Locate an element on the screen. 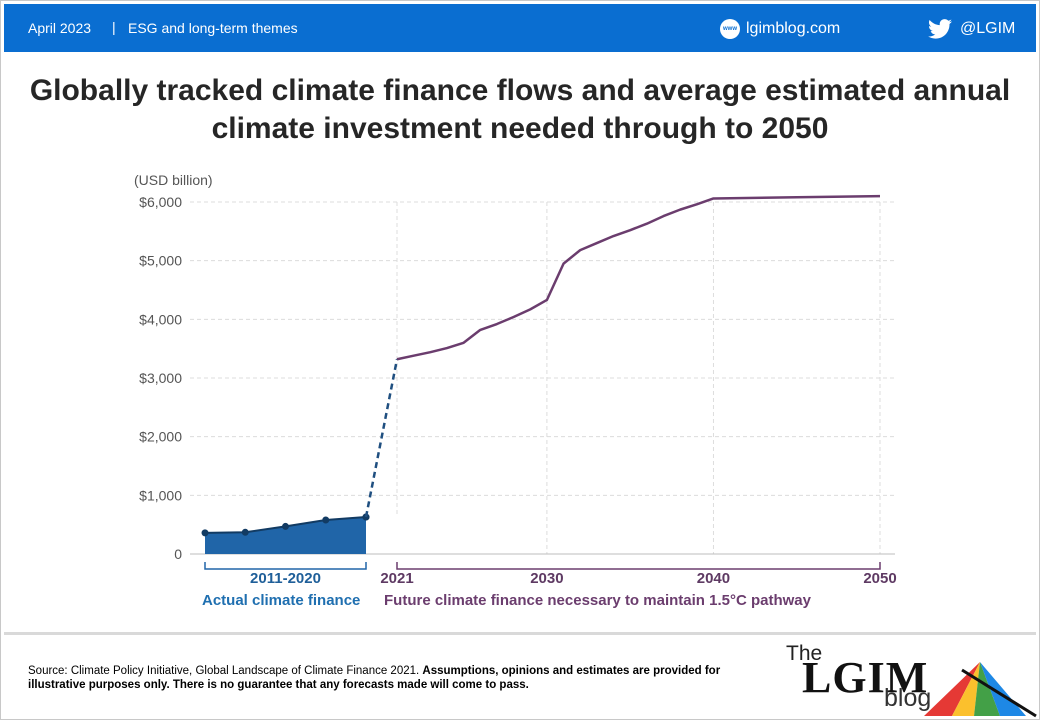 This screenshot has height=720, width=1040. y-tick-label: $2,000 is located at coordinates (160, 437).